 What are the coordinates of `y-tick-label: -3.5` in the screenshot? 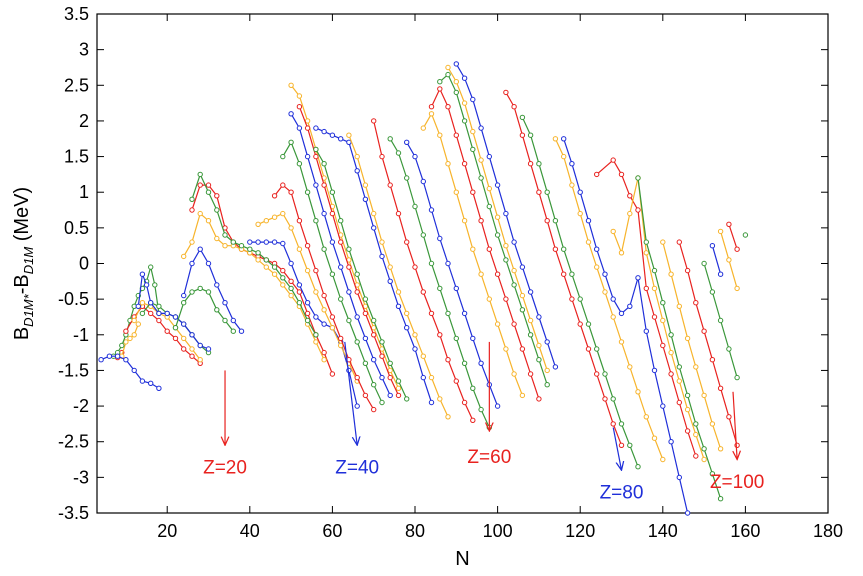 It's located at (73, 513).